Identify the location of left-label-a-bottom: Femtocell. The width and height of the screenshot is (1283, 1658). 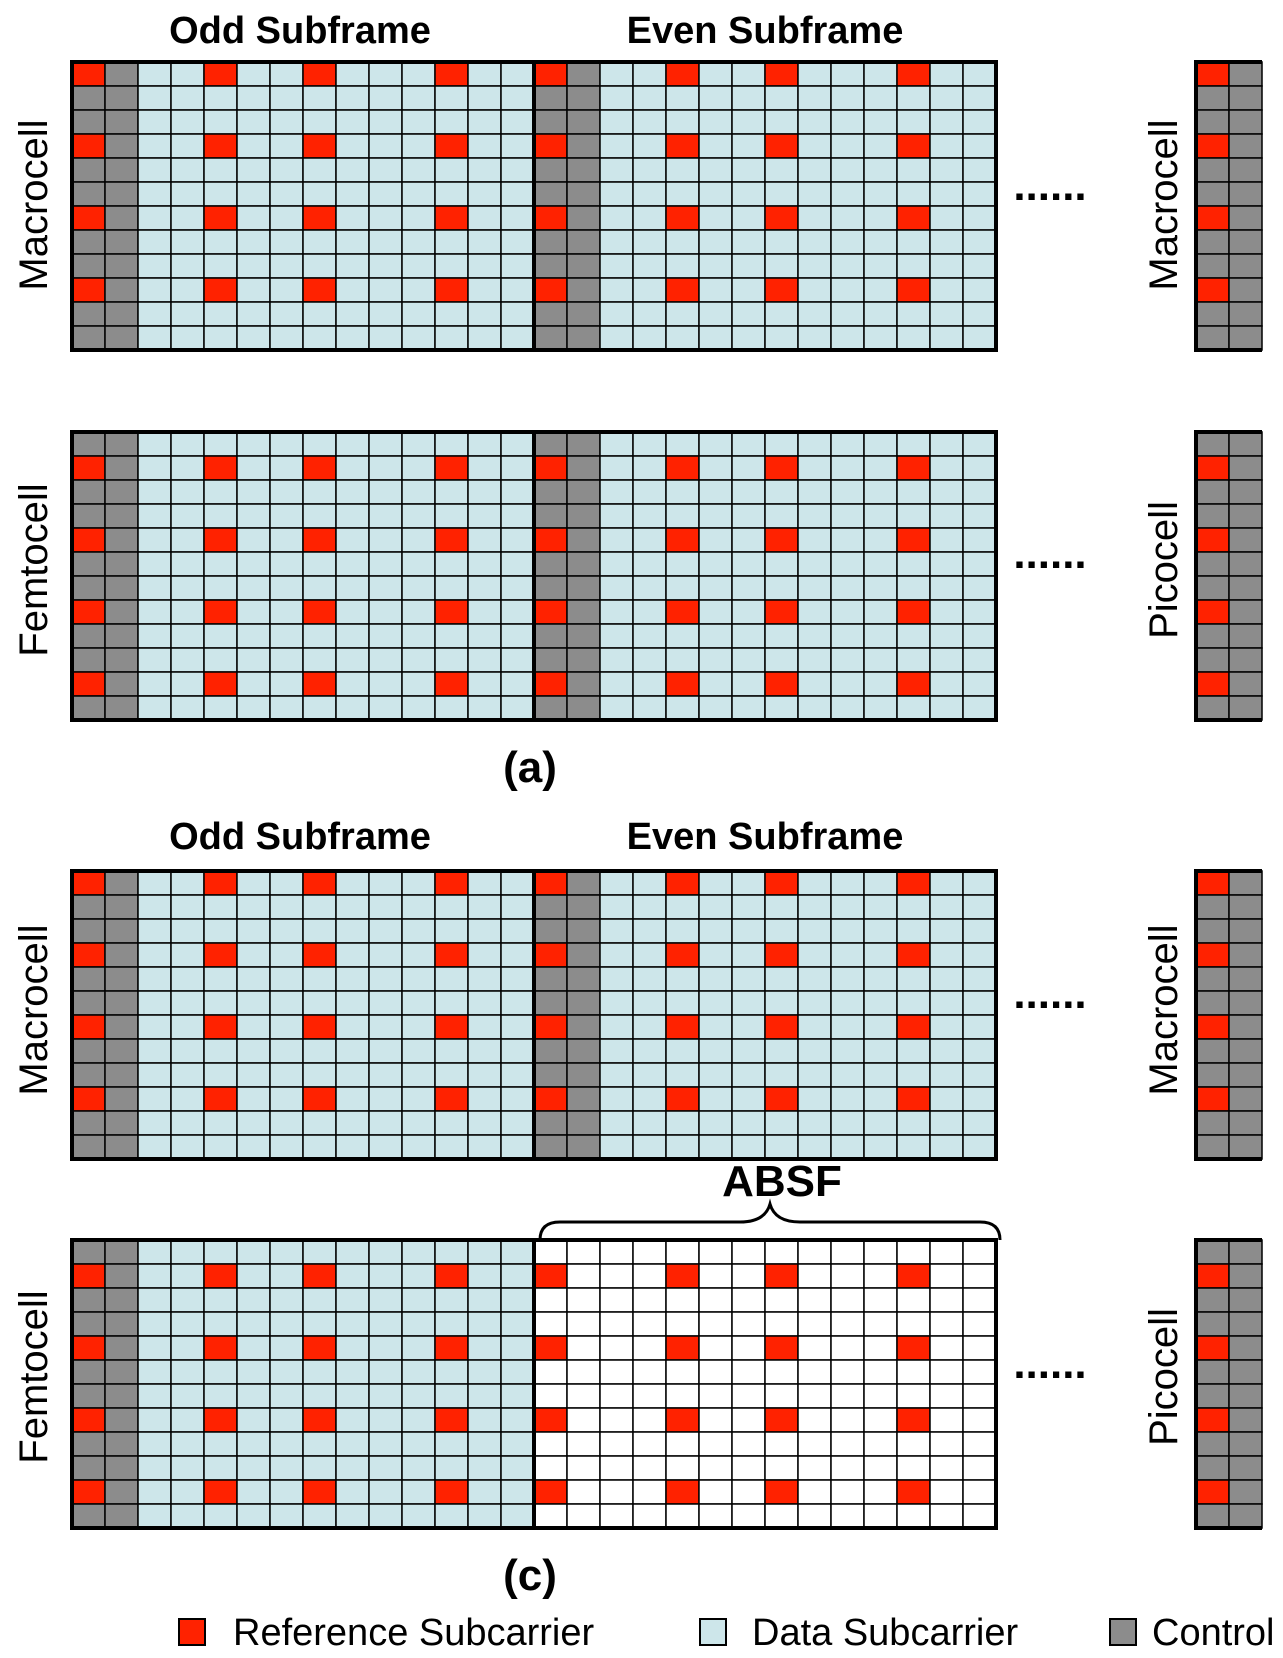
(34, 569).